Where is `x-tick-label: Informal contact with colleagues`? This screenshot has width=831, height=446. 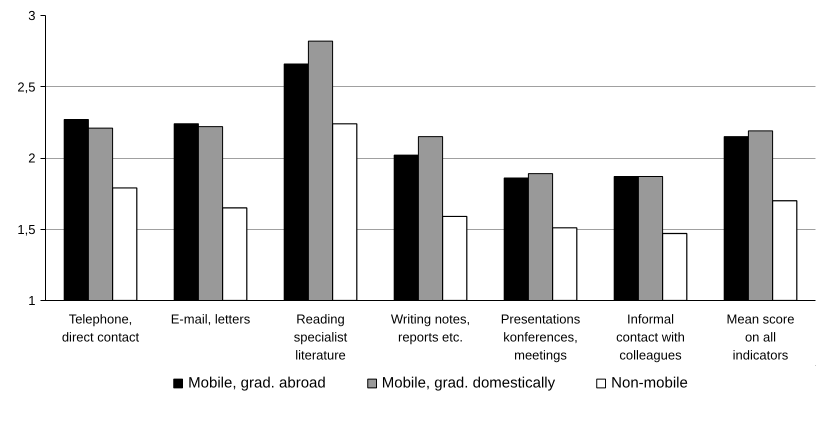 x-tick-label: Informal contact with colleagues is located at coordinates (650, 337).